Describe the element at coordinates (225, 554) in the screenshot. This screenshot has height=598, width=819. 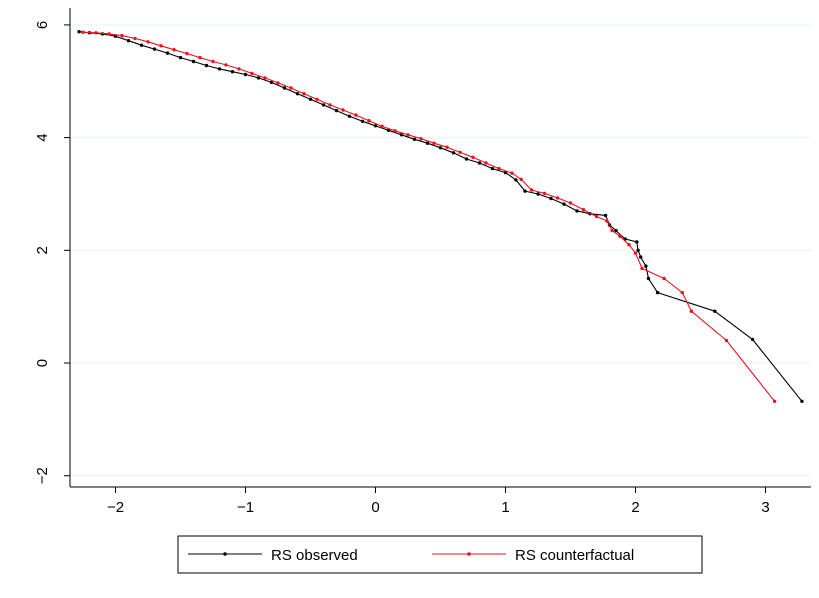
I see `legend-marker-observed` at that location.